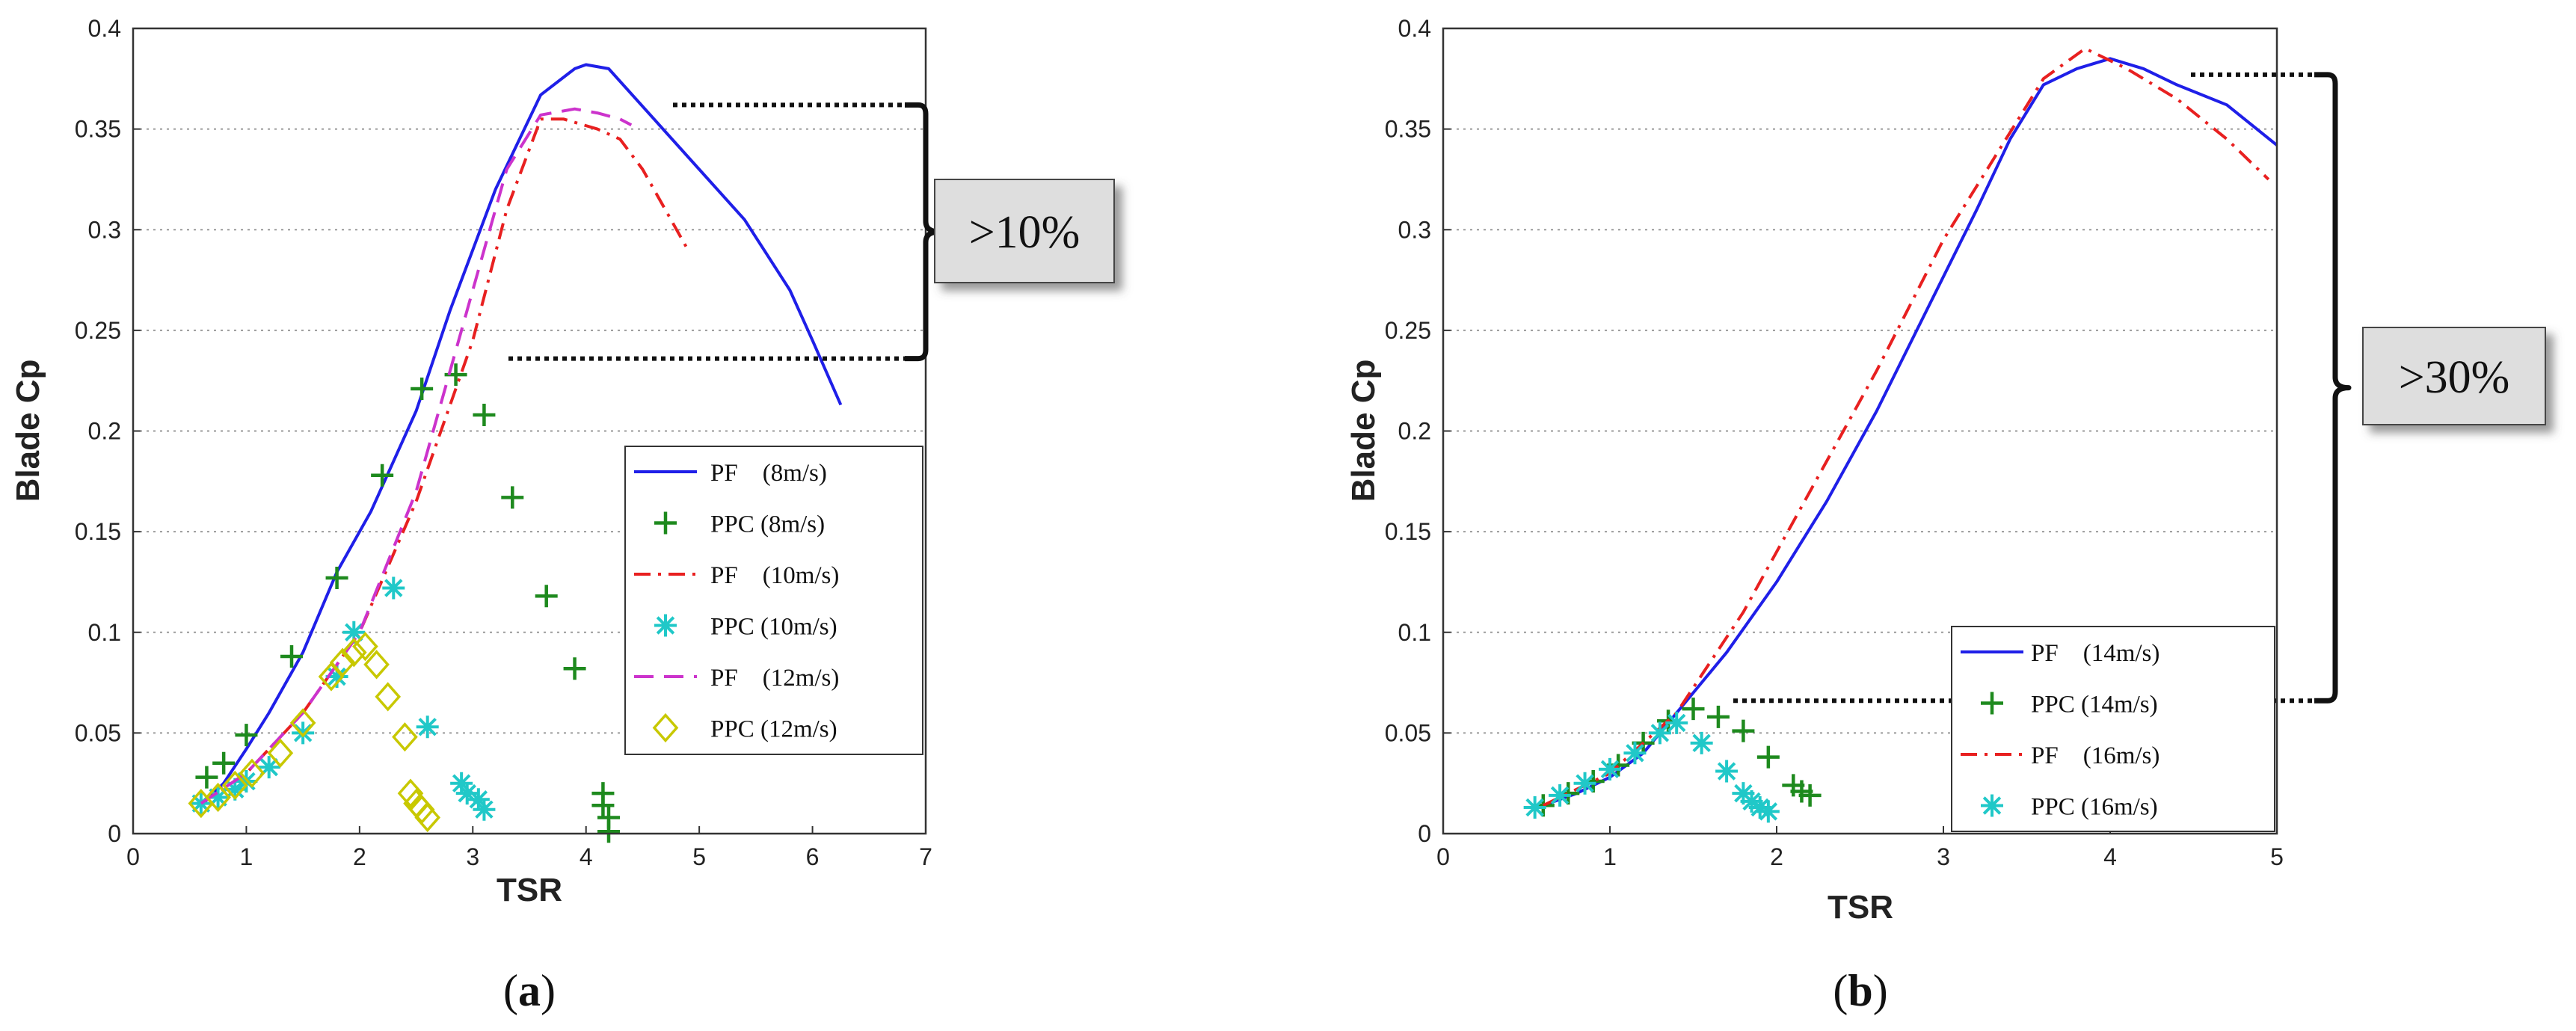 The height and width of the screenshot is (1031, 2576). Describe the element at coordinates (28, 431) in the screenshot. I see `y-axis-label-a: Blade Cp` at that location.